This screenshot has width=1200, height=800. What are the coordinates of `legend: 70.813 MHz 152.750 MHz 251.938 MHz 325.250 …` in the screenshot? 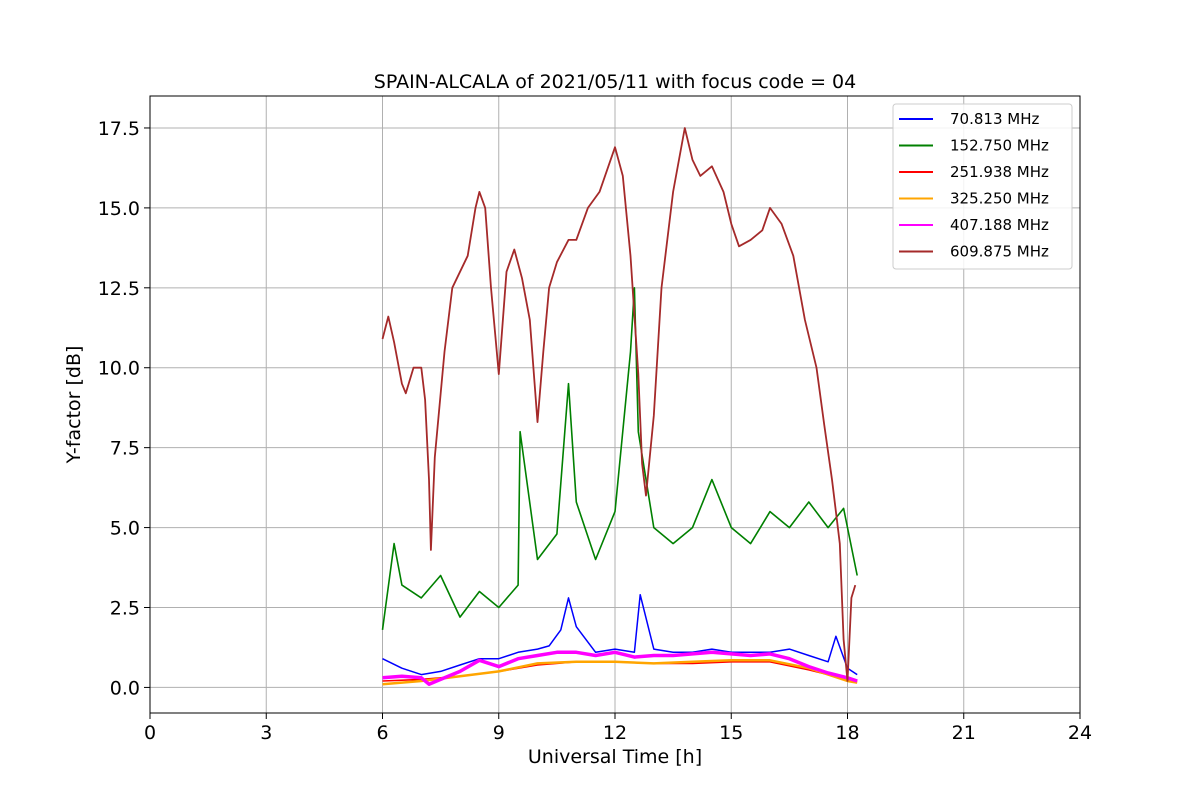 It's located at (982, 186).